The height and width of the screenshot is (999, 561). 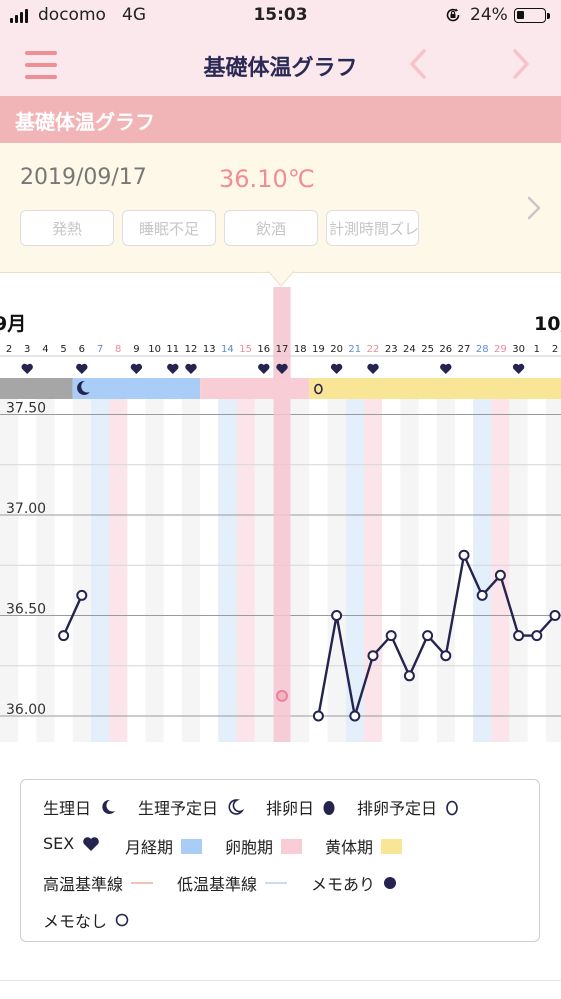 I want to click on high-temp-line, so click(x=142, y=883).